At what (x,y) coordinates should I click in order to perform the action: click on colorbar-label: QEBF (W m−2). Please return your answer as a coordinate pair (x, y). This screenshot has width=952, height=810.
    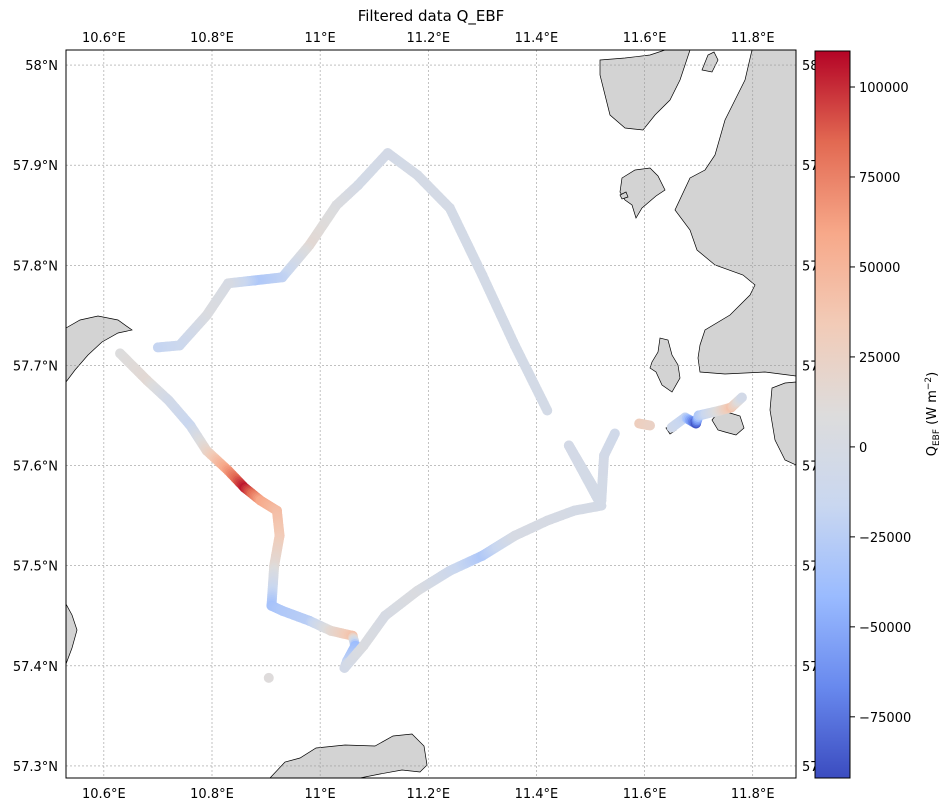
    Looking at the image, I should click on (933, 414).